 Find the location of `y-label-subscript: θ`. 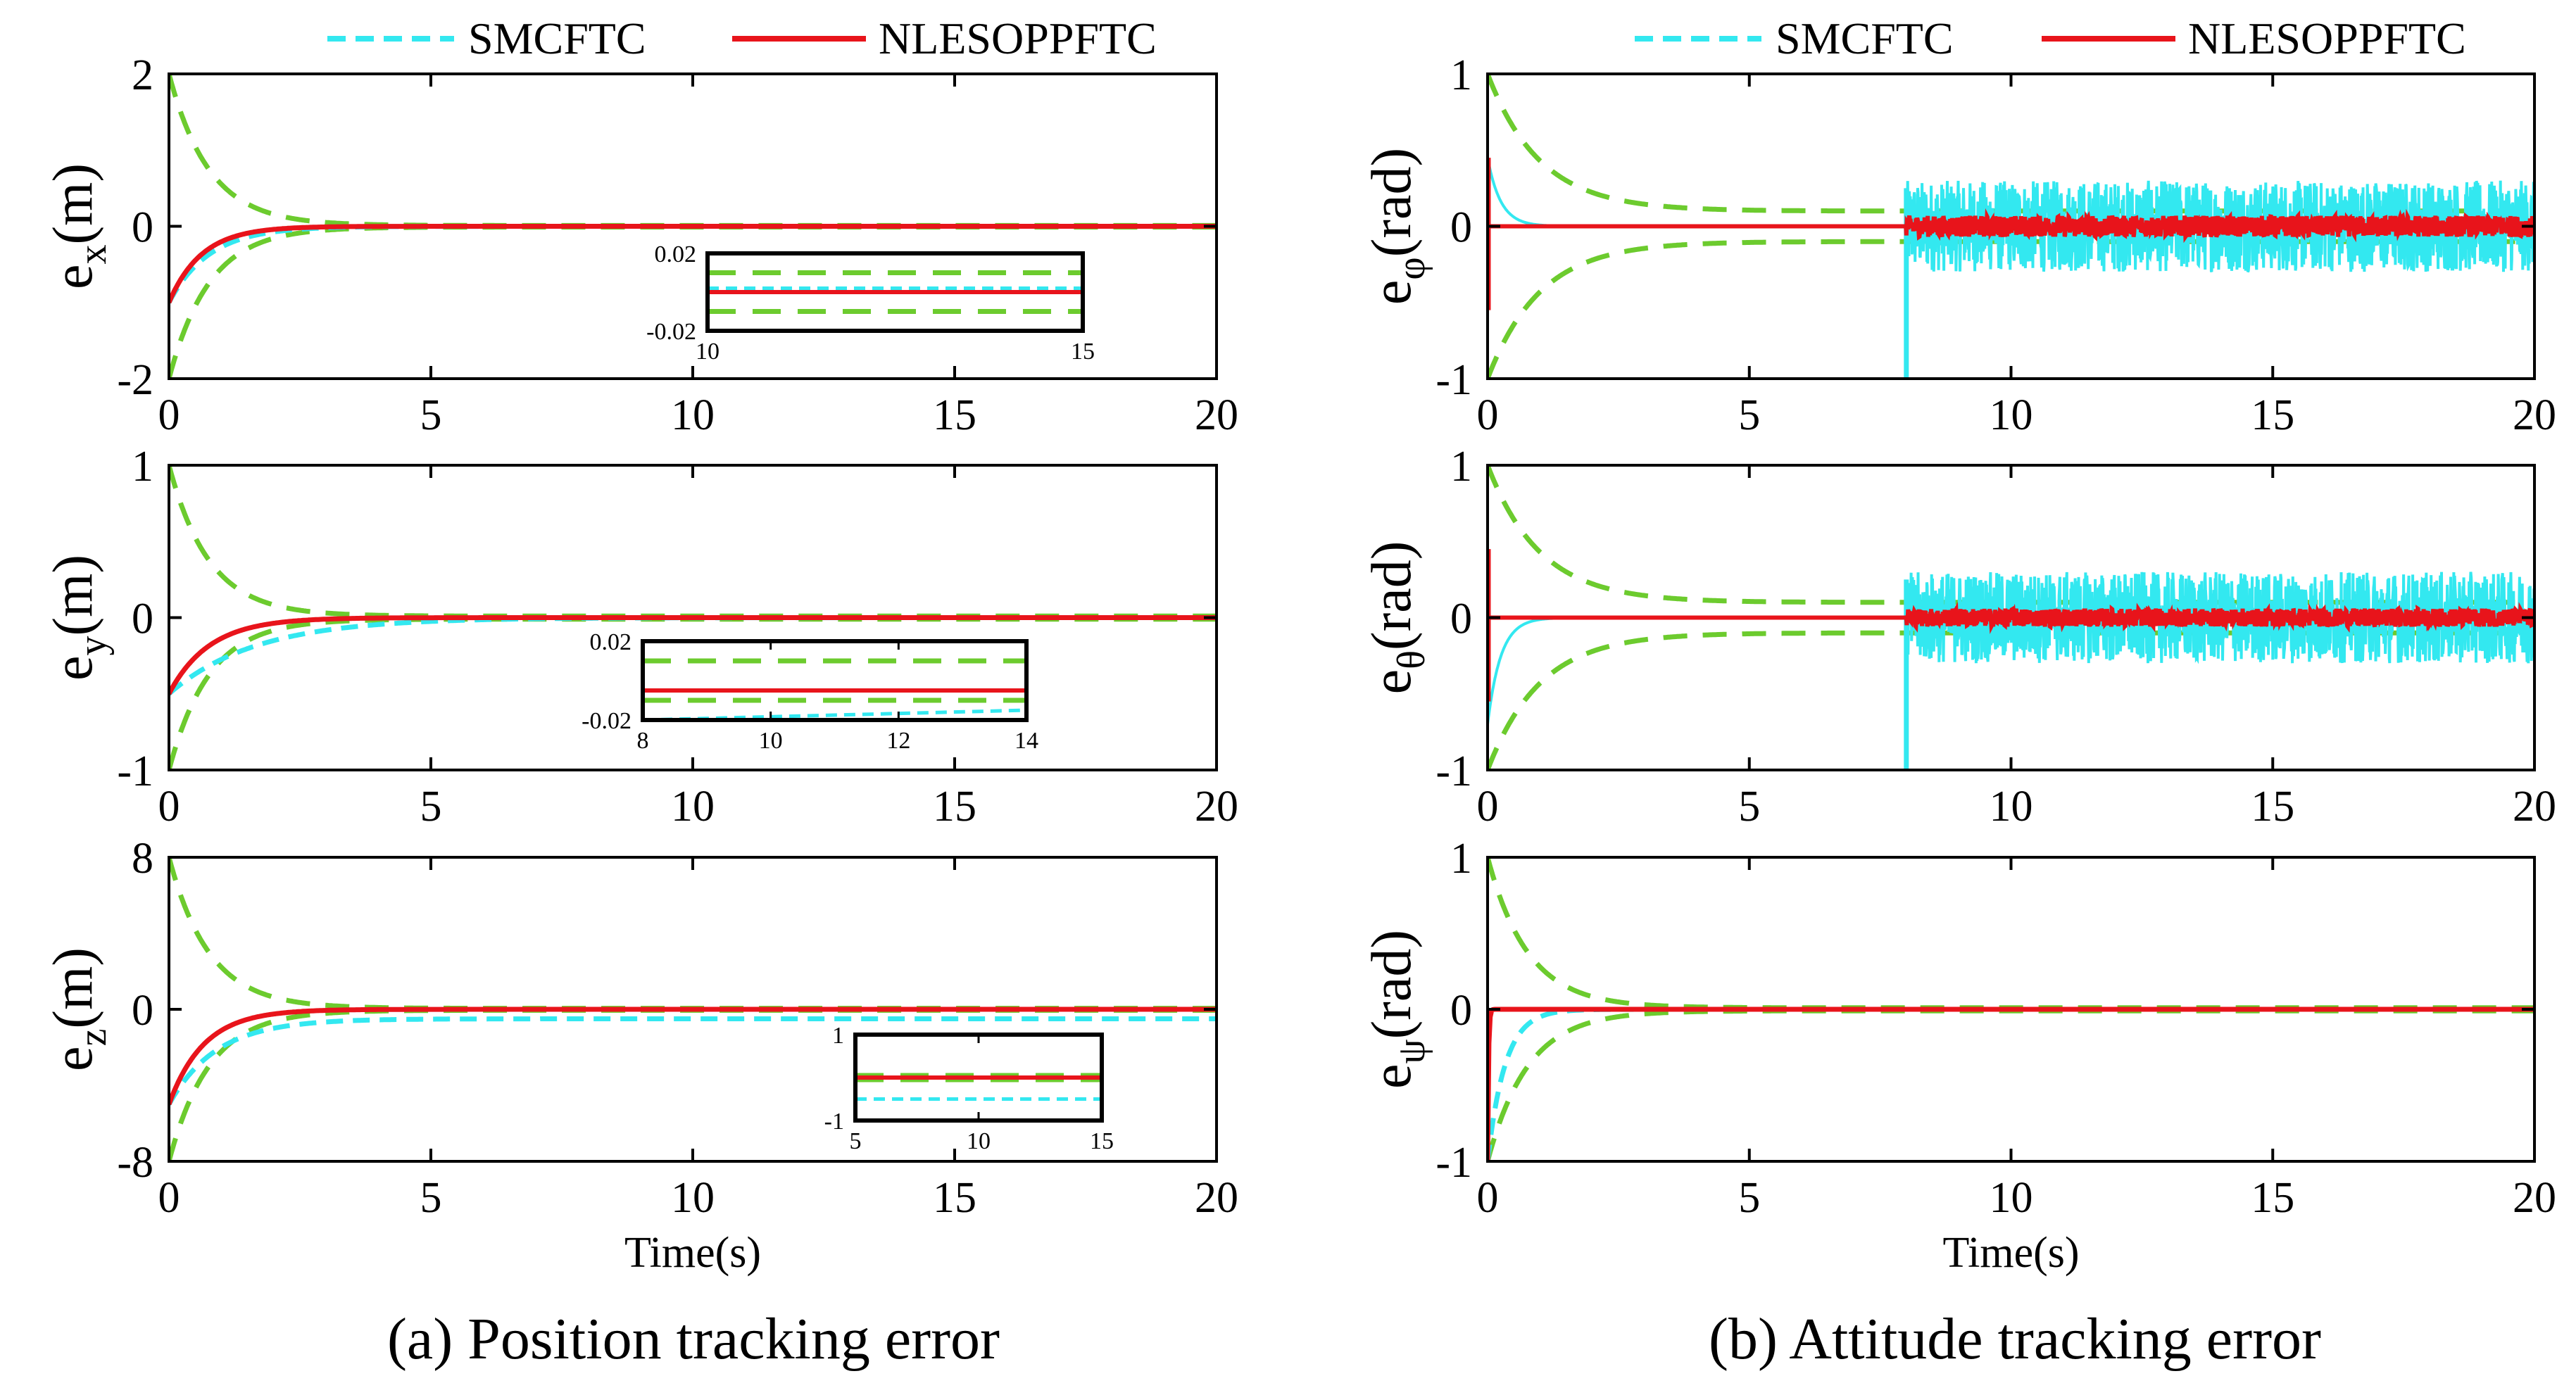

y-label-subscript: θ is located at coordinates (1411, 659).